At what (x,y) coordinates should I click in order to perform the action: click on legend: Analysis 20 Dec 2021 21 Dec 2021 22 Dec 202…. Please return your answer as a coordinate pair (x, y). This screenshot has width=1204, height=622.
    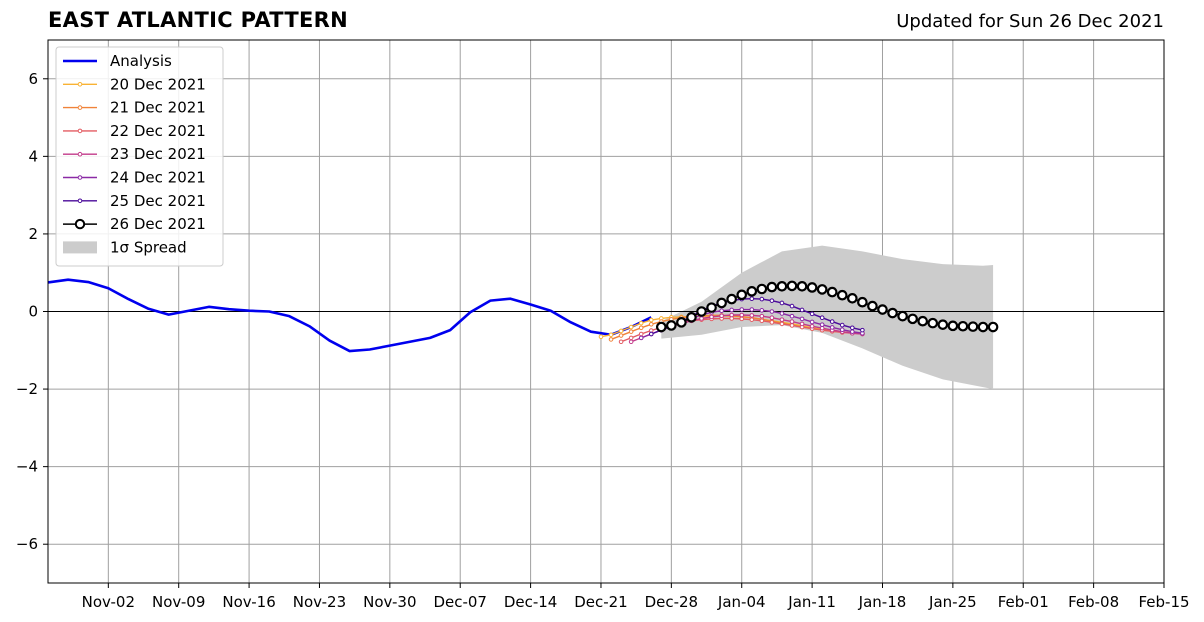
    Looking at the image, I should click on (139, 156).